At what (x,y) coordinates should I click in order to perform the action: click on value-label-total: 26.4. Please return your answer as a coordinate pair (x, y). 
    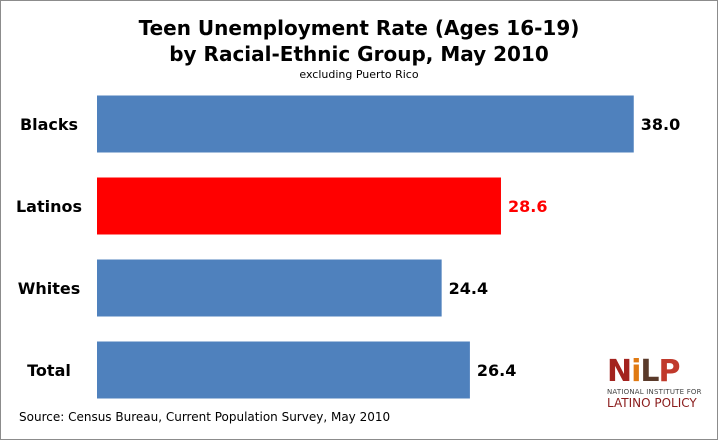
    Looking at the image, I should click on (496, 370).